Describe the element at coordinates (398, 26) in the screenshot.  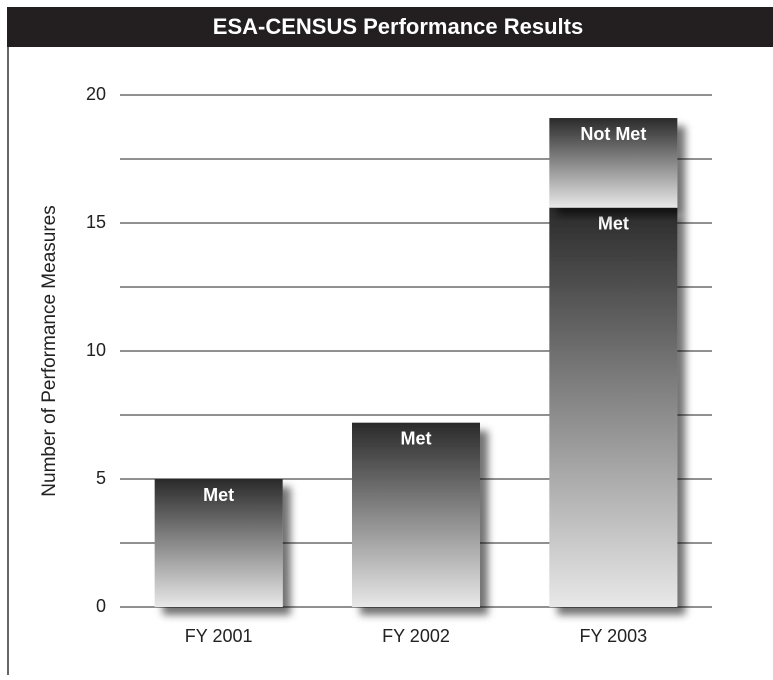
I see `chart-title: ESA-CENSUS Performance Results` at that location.